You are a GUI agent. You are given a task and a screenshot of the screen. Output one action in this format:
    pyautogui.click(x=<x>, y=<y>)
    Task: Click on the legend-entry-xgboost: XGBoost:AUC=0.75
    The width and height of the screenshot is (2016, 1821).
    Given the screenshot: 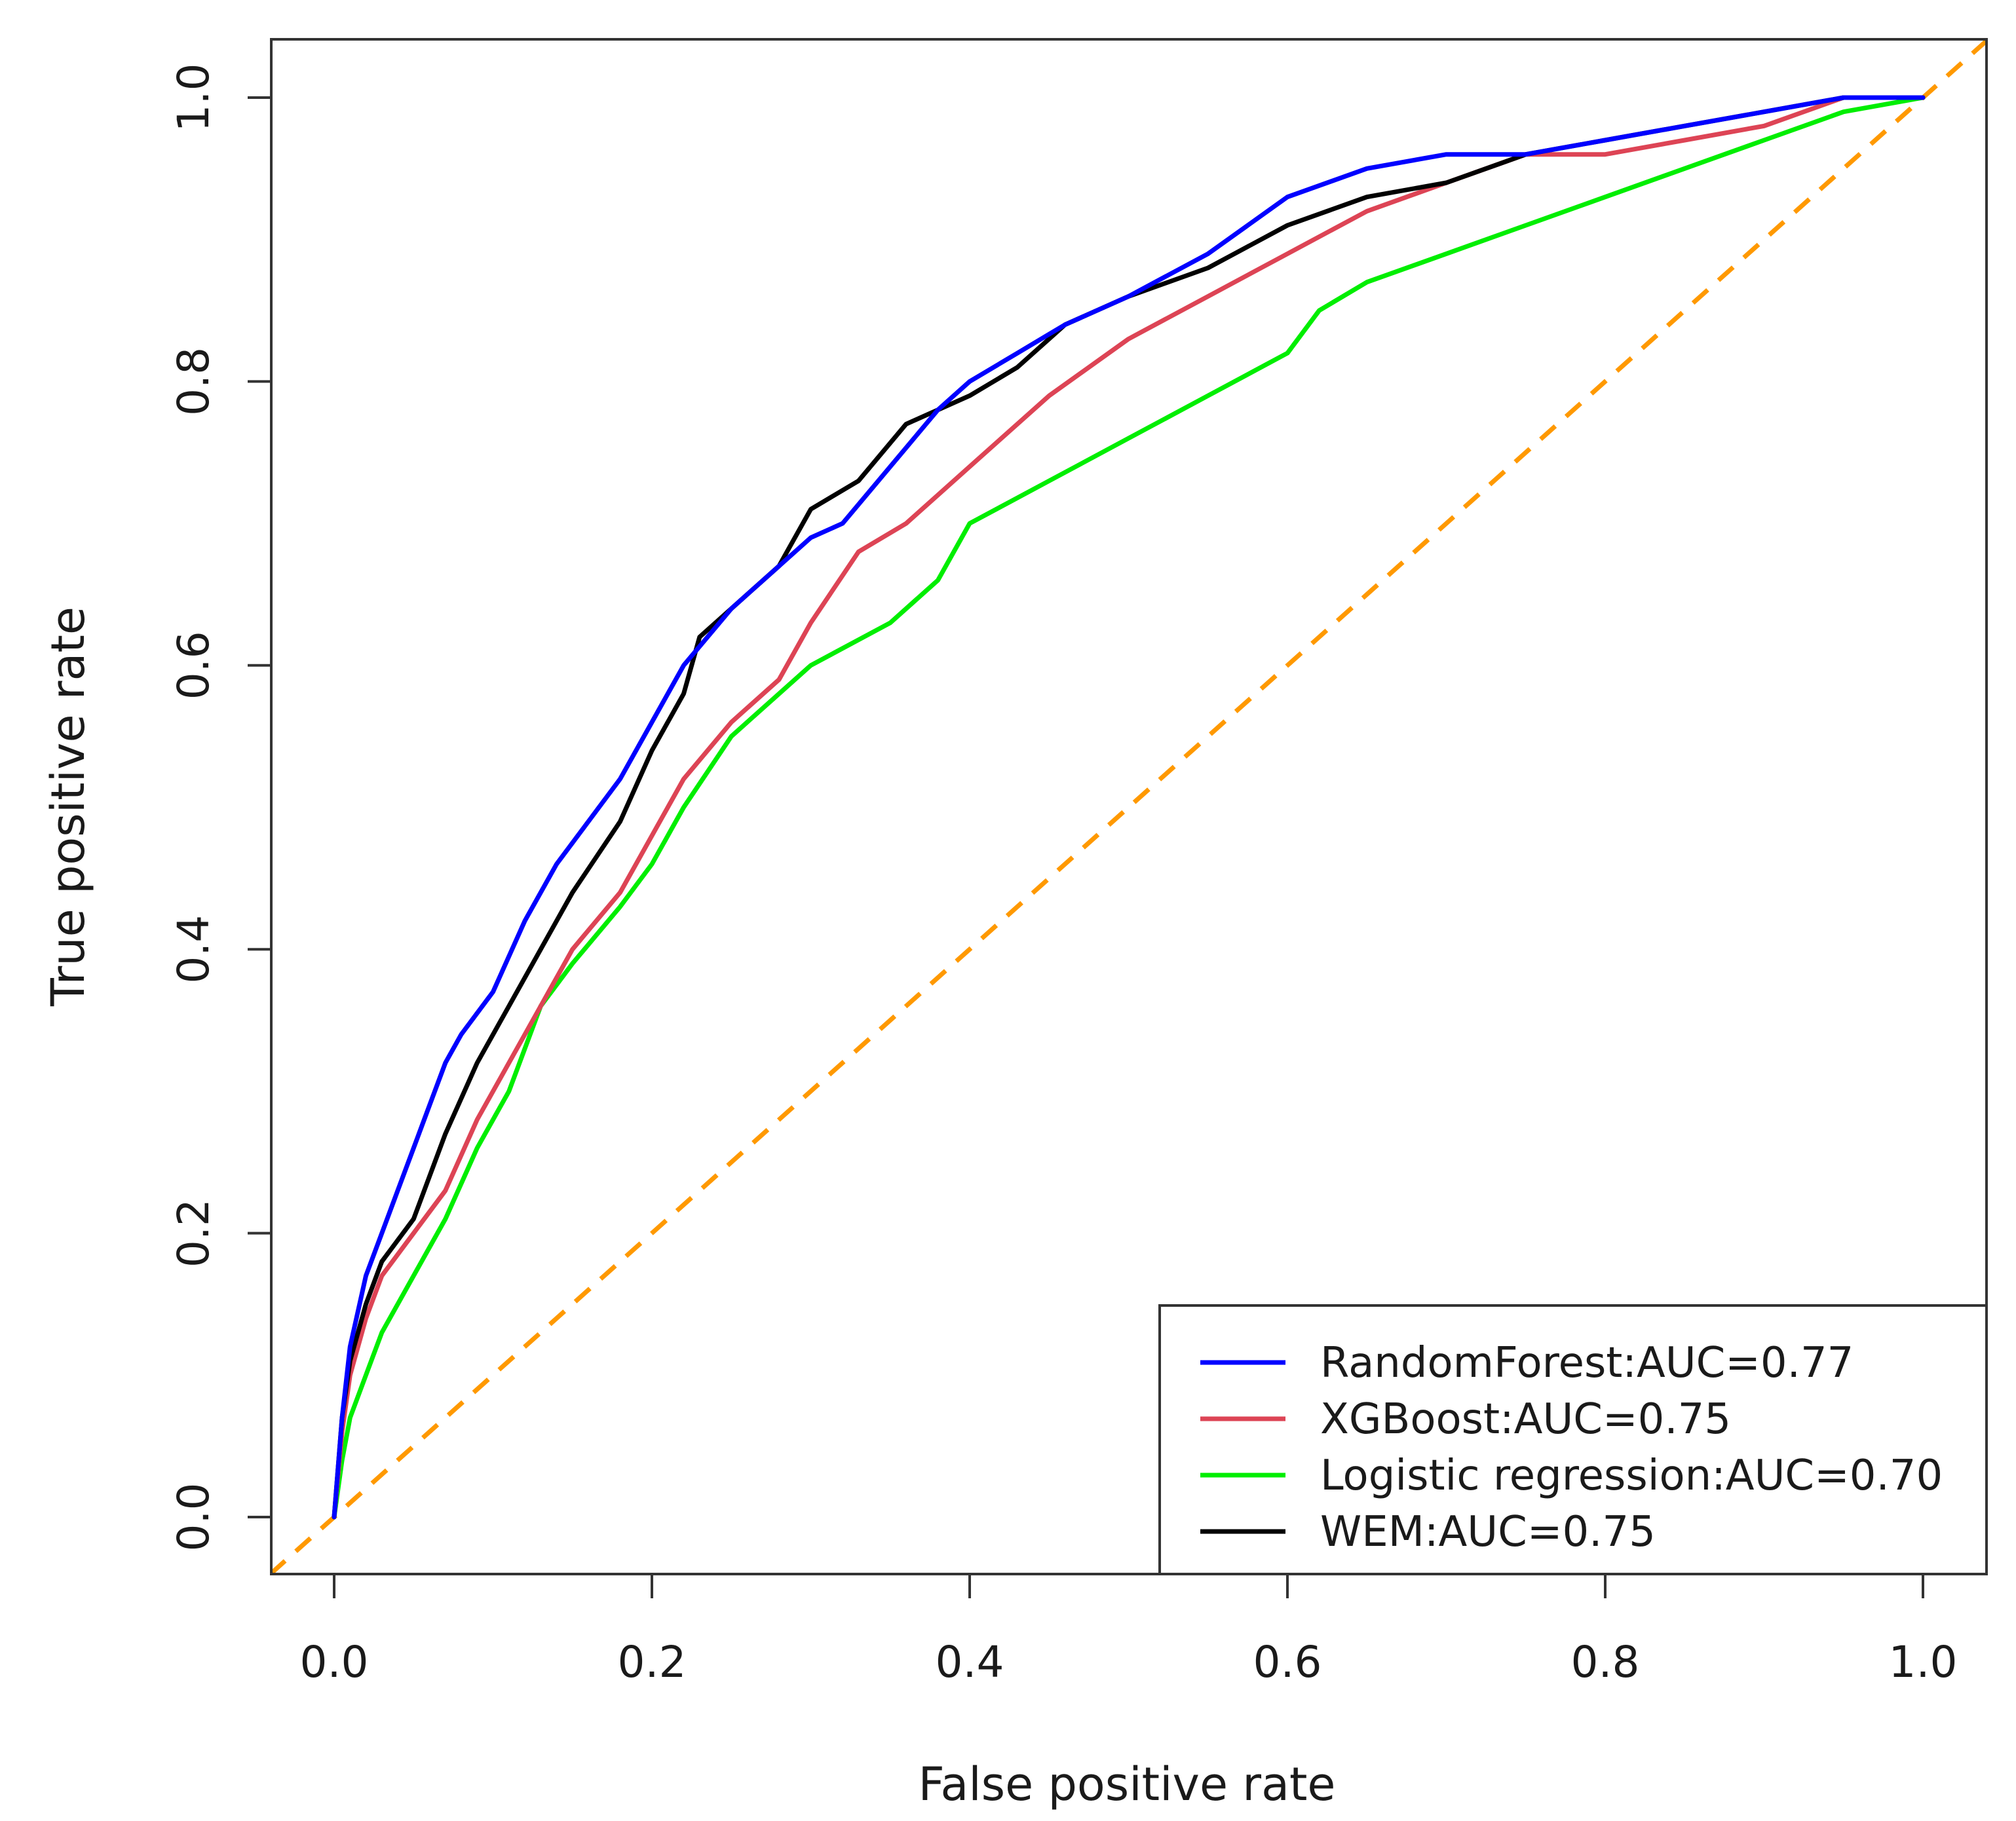 What is the action you would take?
    pyautogui.click(x=1525, y=1419)
    